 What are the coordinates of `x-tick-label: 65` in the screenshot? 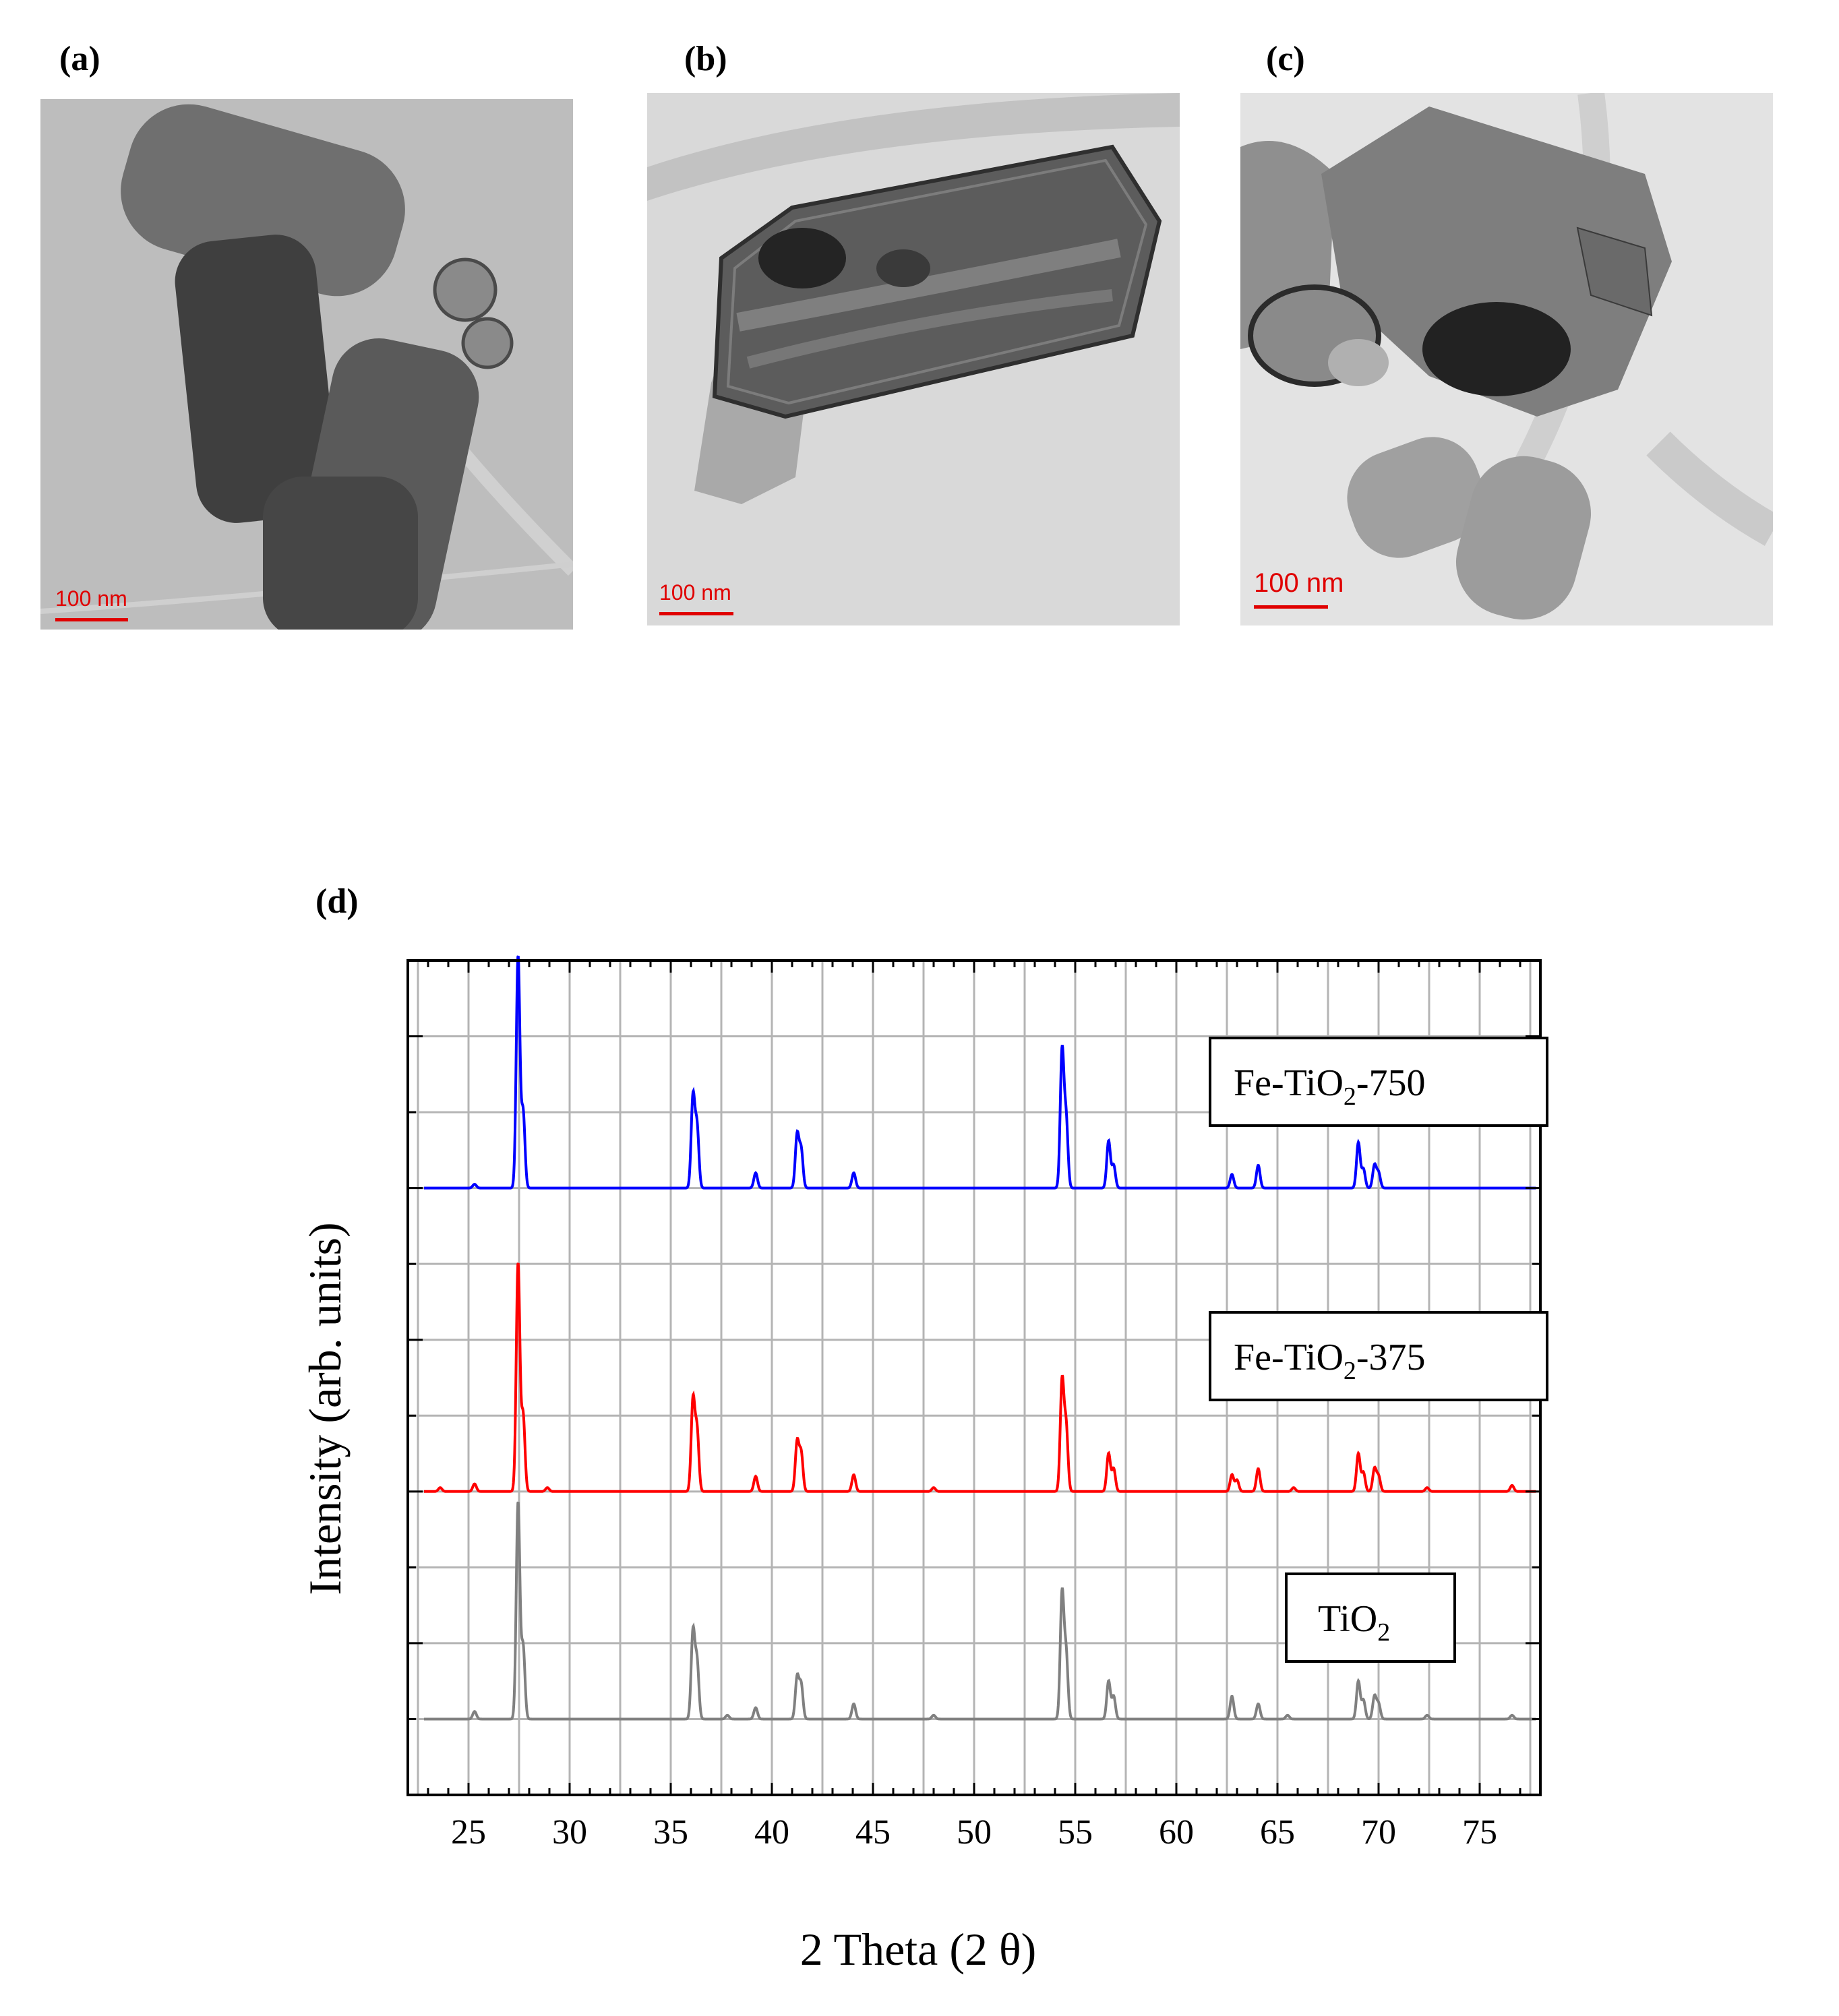 It's located at (1277, 1832).